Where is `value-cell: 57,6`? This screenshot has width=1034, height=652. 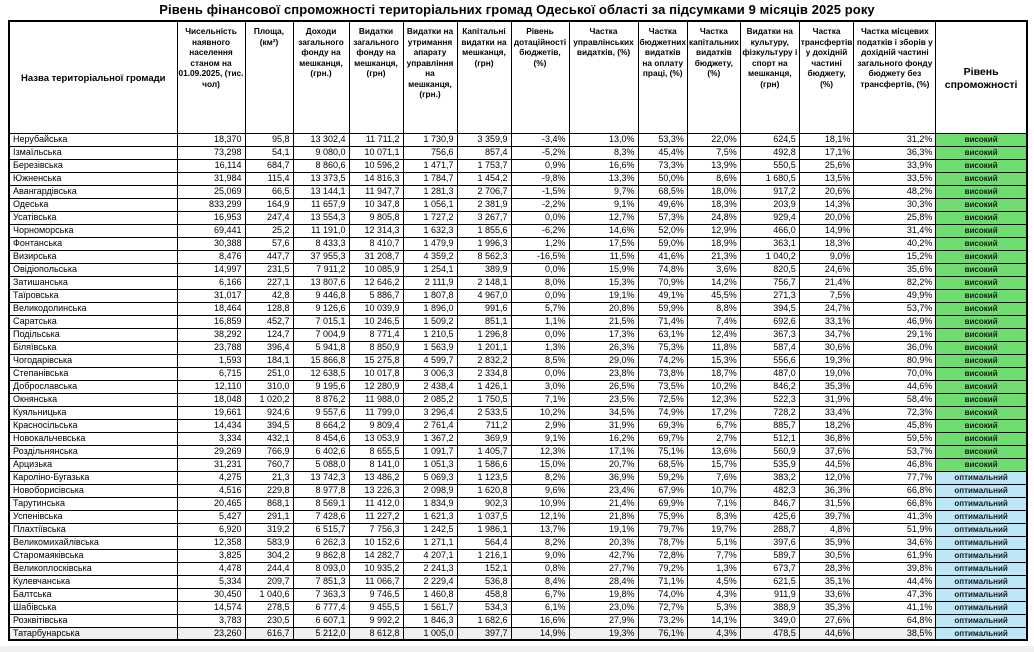 value-cell: 57,6 is located at coordinates (269, 243).